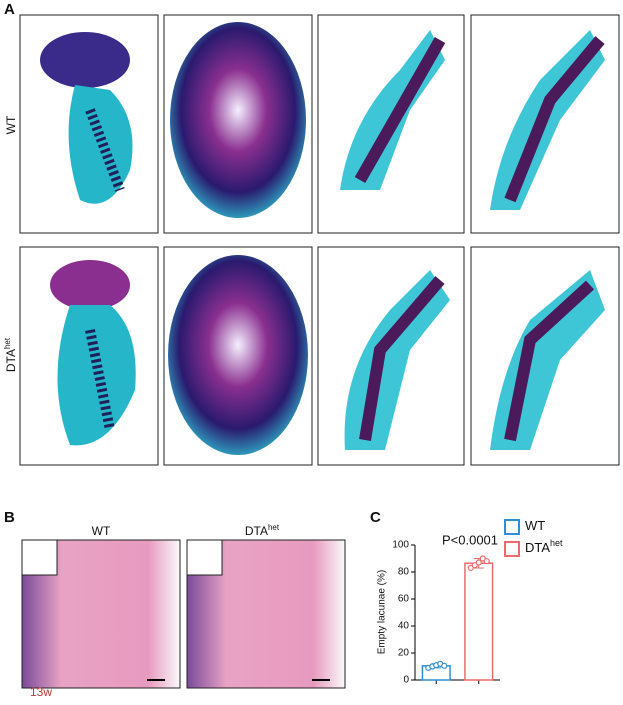 Image resolution: width=623 pixels, height=705 pixels. I want to click on y-tick-label: 60, so click(404, 599).